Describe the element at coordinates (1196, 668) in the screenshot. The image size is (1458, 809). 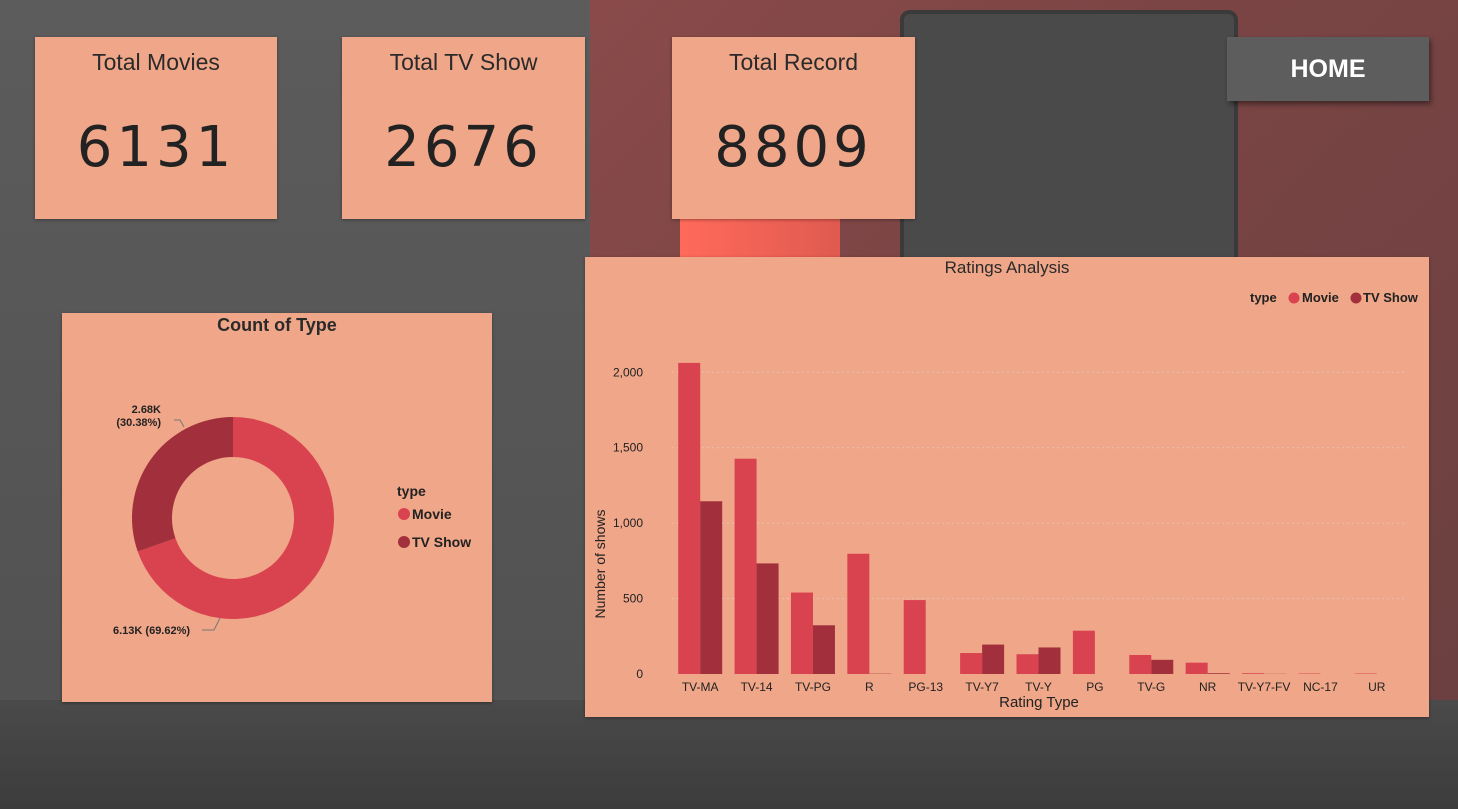
I see `bar-movie-nr` at that location.